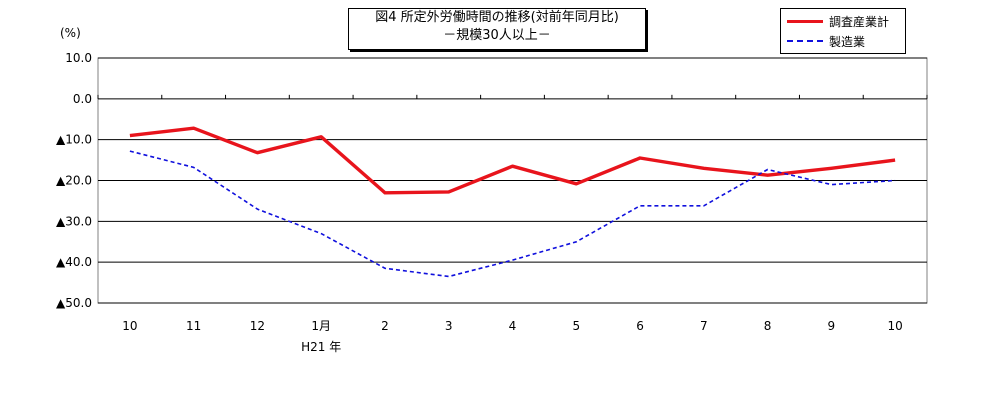  What do you see at coordinates (321, 326) in the screenshot?
I see `x-tick-label: 1月` at bounding box center [321, 326].